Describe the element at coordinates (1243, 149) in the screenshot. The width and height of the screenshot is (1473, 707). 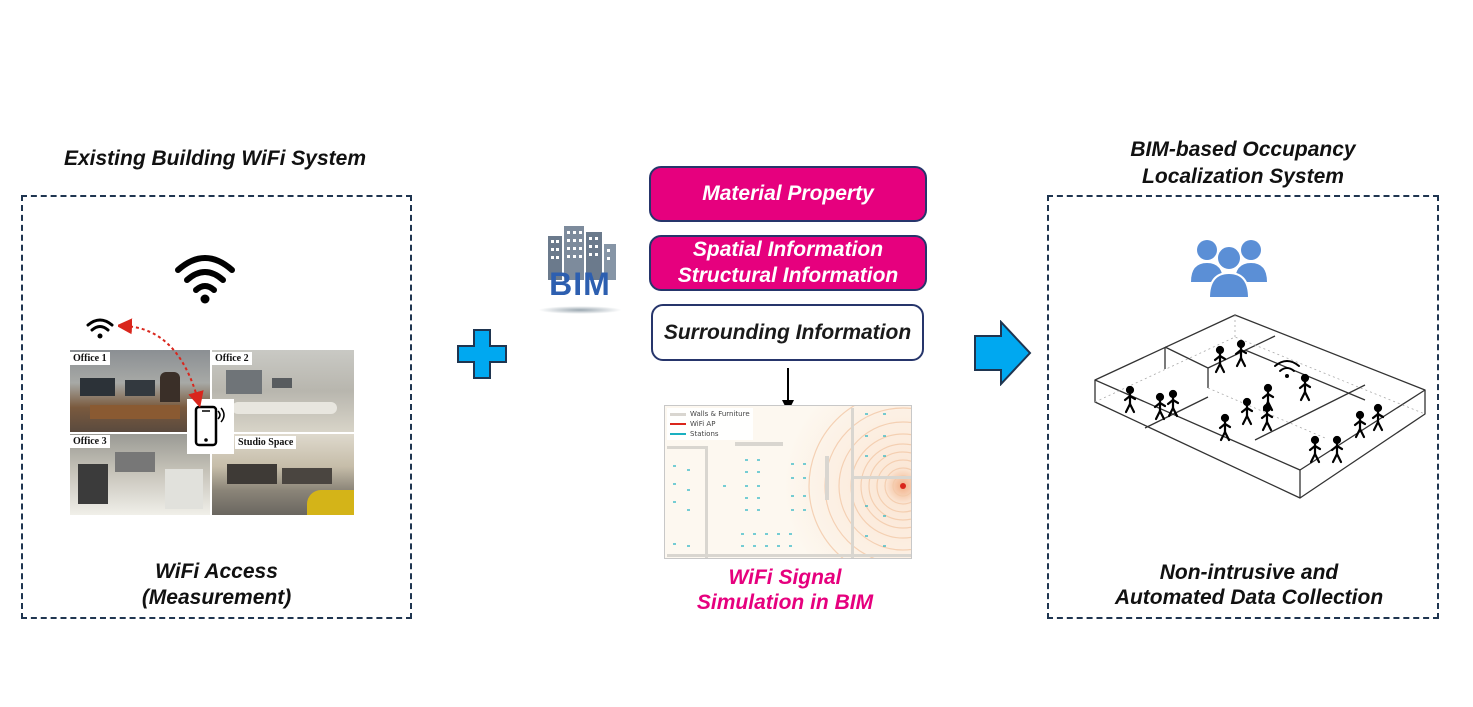
I see `right-title-line1: BIM-based Occupancy` at that location.